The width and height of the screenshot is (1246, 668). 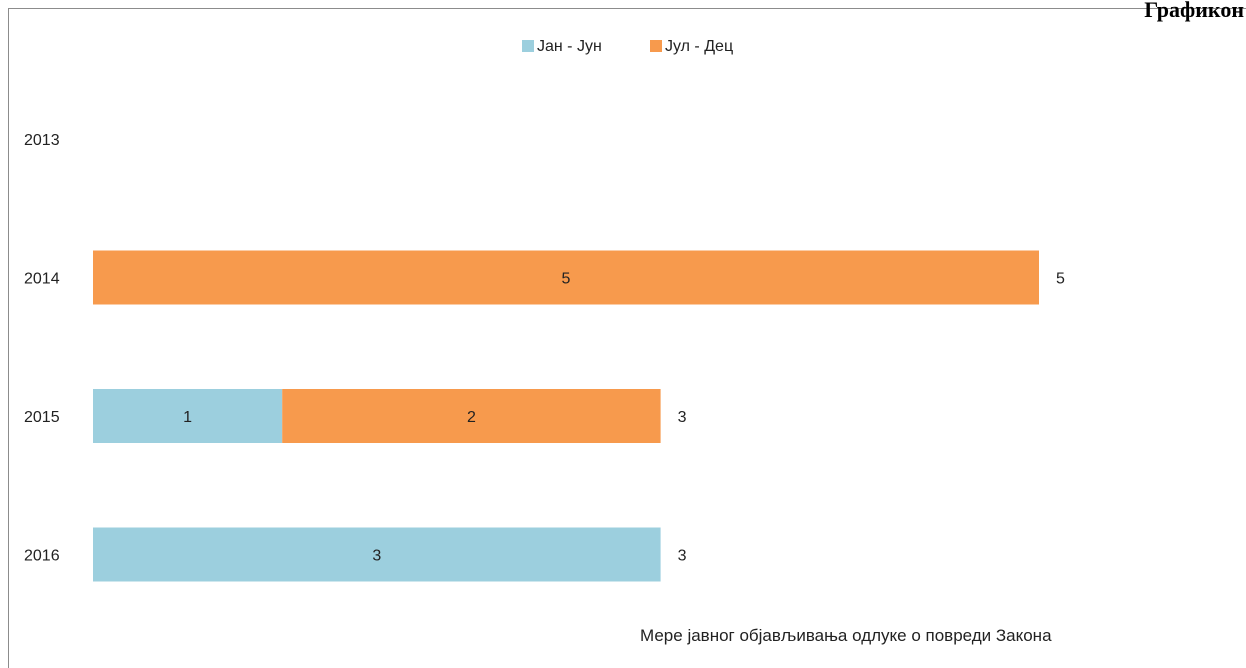 I want to click on bar-value-label: 2, so click(x=471, y=417).